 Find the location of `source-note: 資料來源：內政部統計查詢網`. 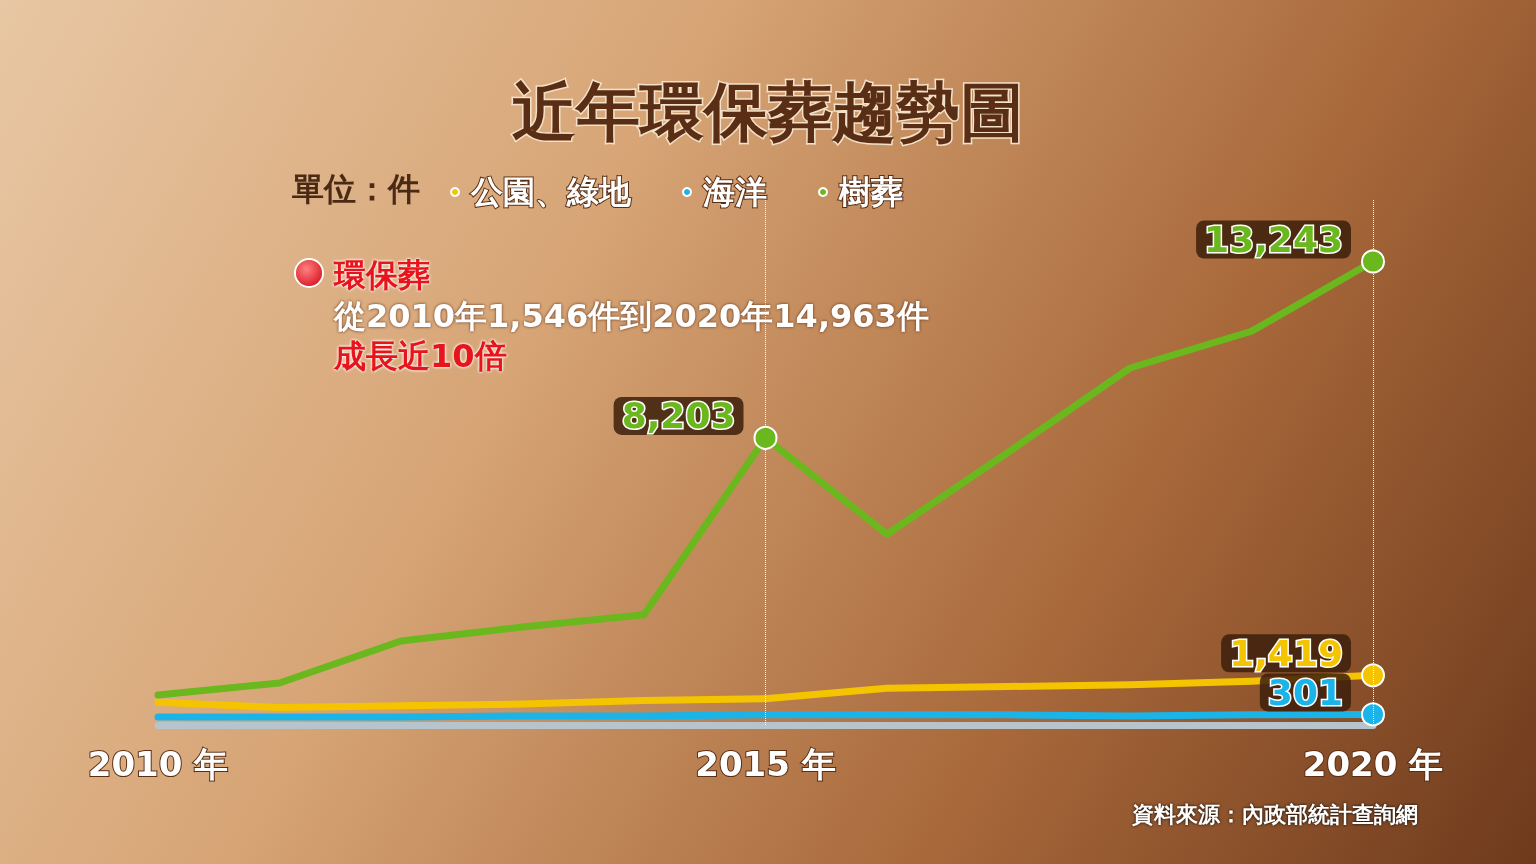

source-note: 資料來源：內政部統計查詢網 is located at coordinates (1275, 815).